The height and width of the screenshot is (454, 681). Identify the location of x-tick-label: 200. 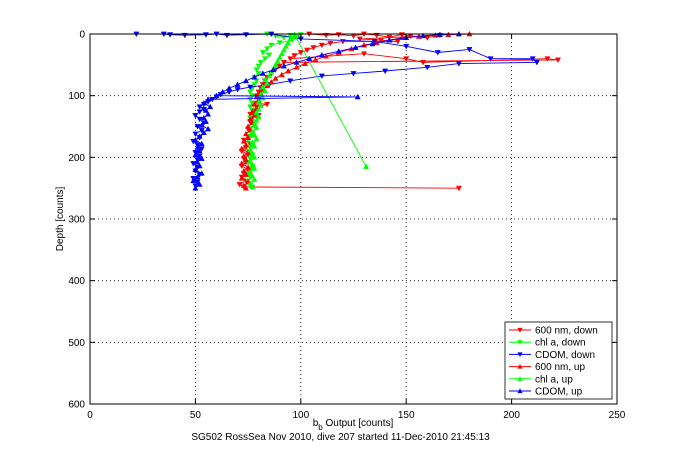
(511, 415).